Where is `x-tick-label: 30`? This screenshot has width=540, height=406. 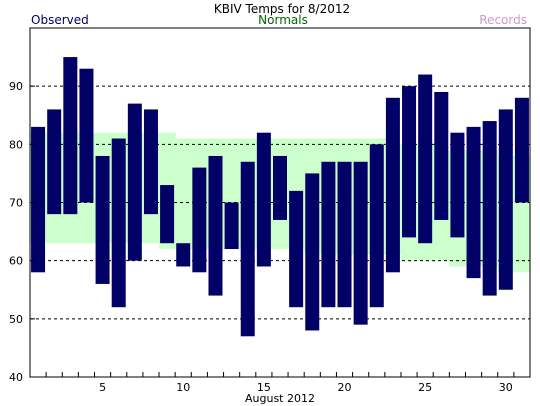
x-tick-label: 30 is located at coordinates (506, 387).